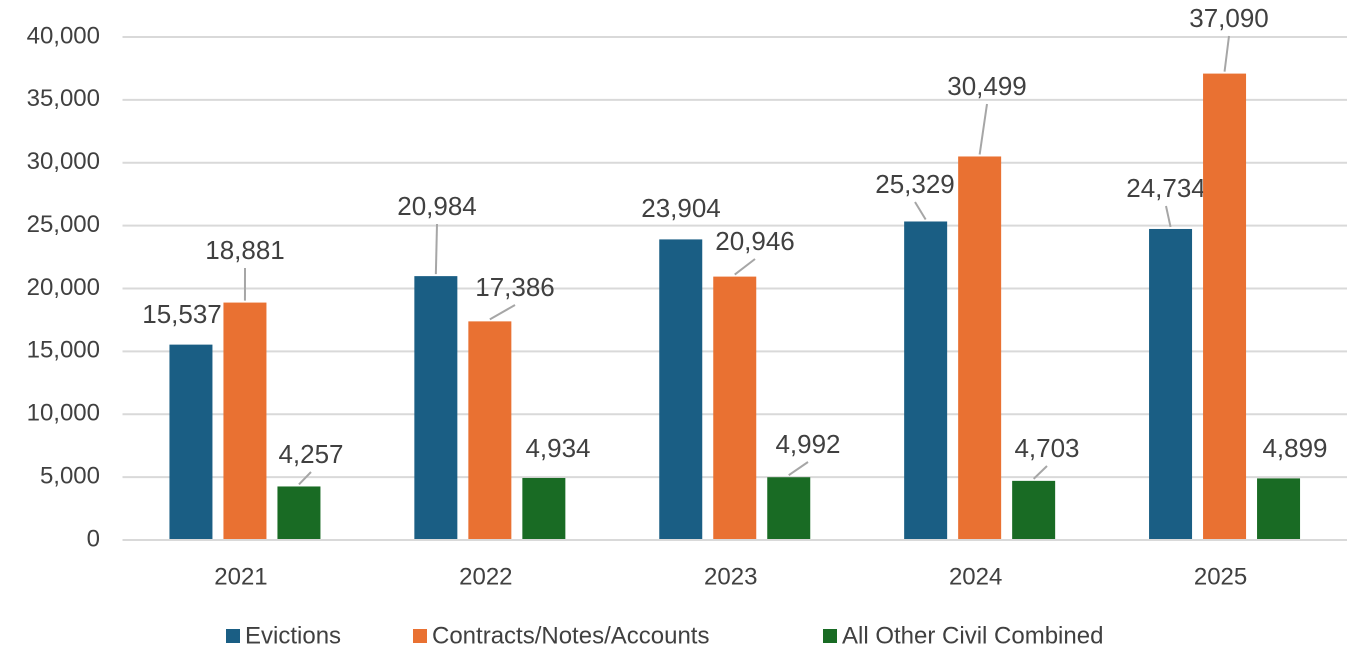 Image resolution: width=1349 pixels, height=654 pixels. What do you see at coordinates (570, 635) in the screenshot?
I see `legend-label: Contracts/Notes/Accounts` at bounding box center [570, 635].